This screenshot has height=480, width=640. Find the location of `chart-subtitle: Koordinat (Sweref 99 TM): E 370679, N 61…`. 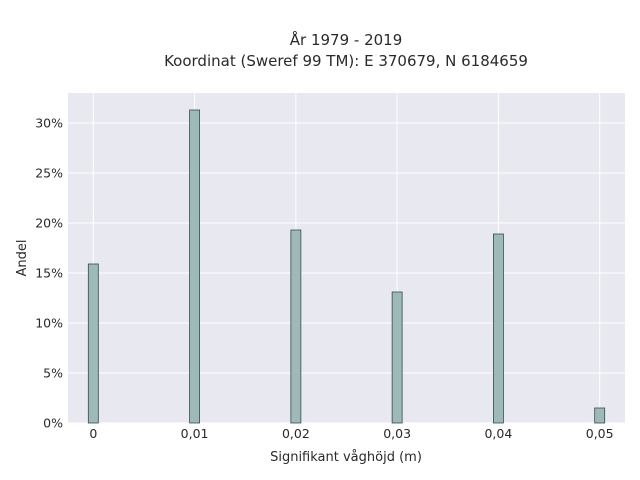

chart-subtitle: Koordinat (Sweref 99 TM): E 370679, N 61… is located at coordinates (346, 61).